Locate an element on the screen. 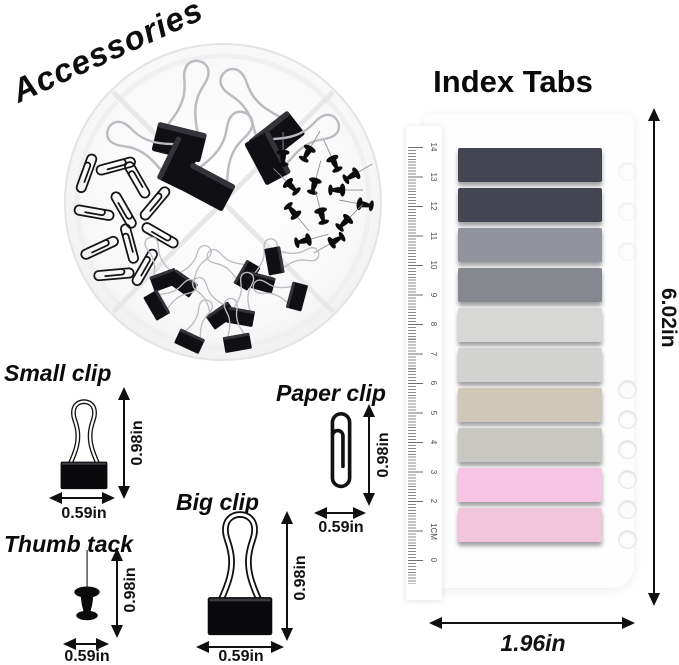 The height and width of the screenshot is (665, 679). small-clip-width-label: 0.59in is located at coordinates (84, 513).